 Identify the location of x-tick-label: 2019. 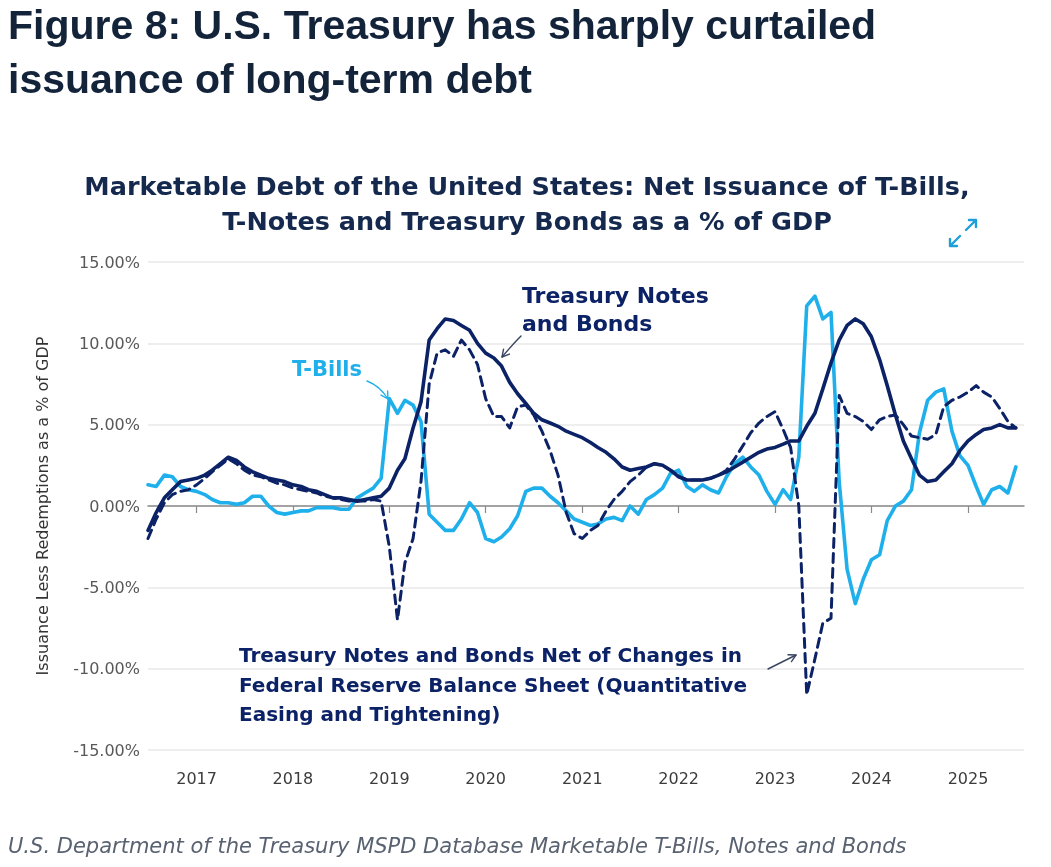
(389, 778).